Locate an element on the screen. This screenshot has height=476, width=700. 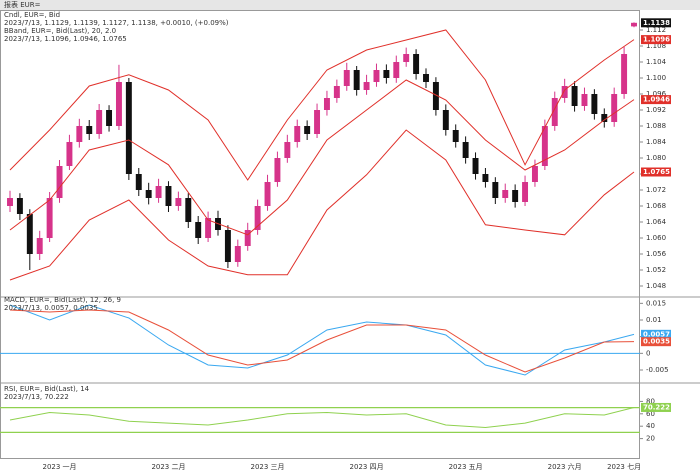
last-value-label: 1.1096 is located at coordinates (656, 40).